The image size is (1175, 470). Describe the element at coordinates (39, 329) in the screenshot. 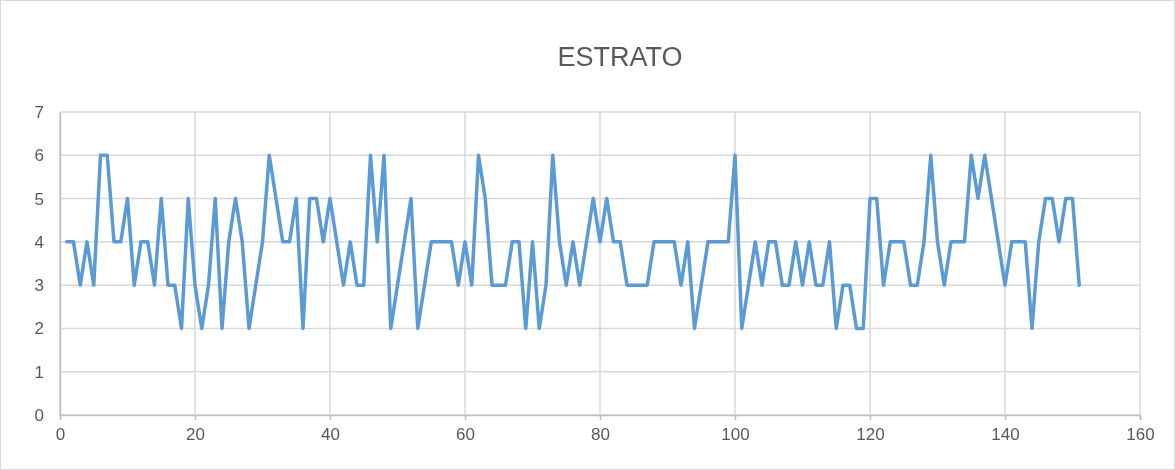

I see `y-tick-label: 2` at that location.